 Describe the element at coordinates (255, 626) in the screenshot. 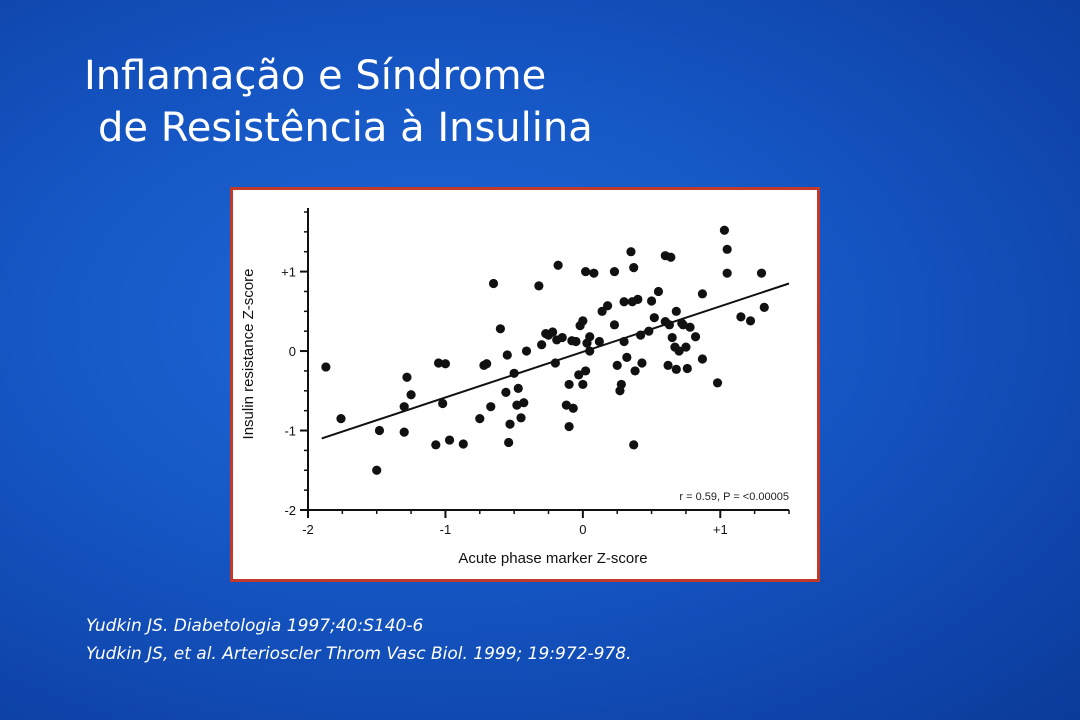

I see `reference-1: Yudkin JS. Diabetologia 1997;40:S140-6` at that location.